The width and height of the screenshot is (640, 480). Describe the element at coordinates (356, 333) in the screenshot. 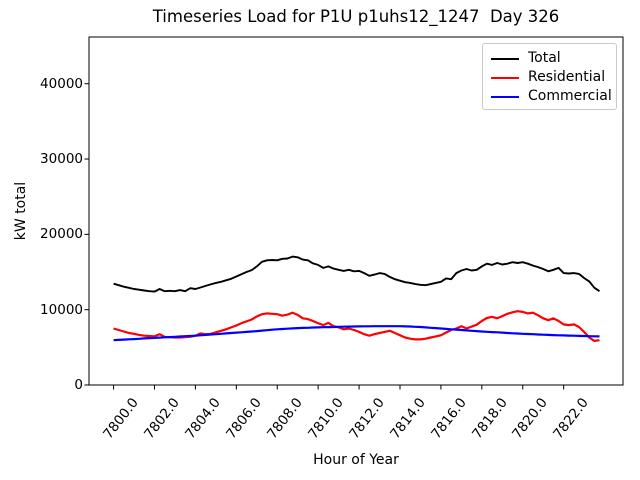

I see `series-line-commercial` at that location.